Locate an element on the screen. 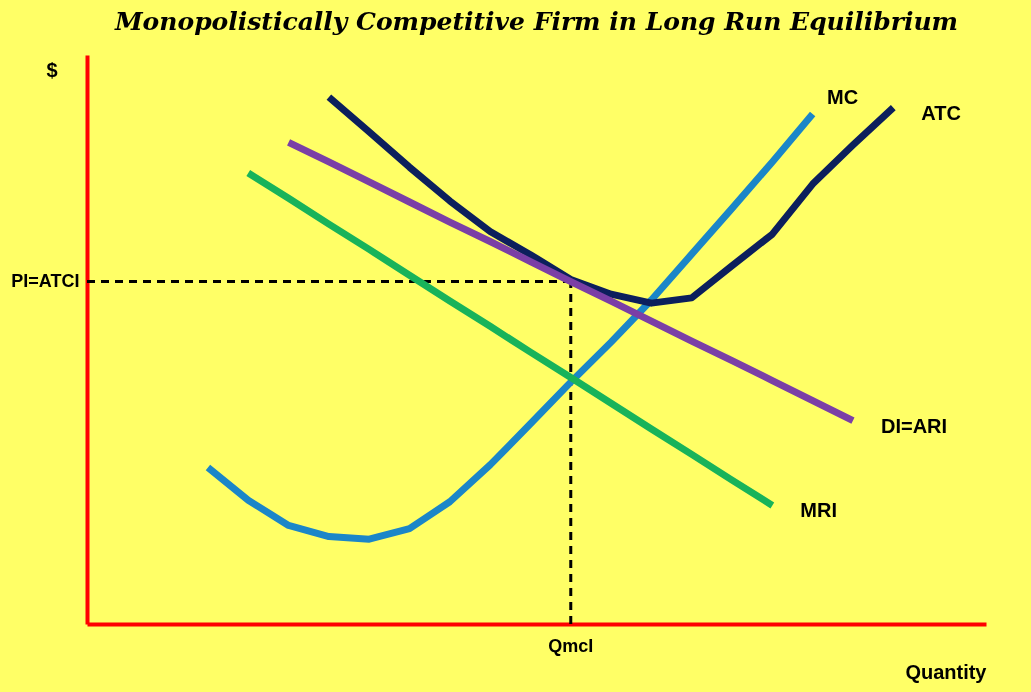 The image size is (1031, 692). series-label: ATC is located at coordinates (941, 112).